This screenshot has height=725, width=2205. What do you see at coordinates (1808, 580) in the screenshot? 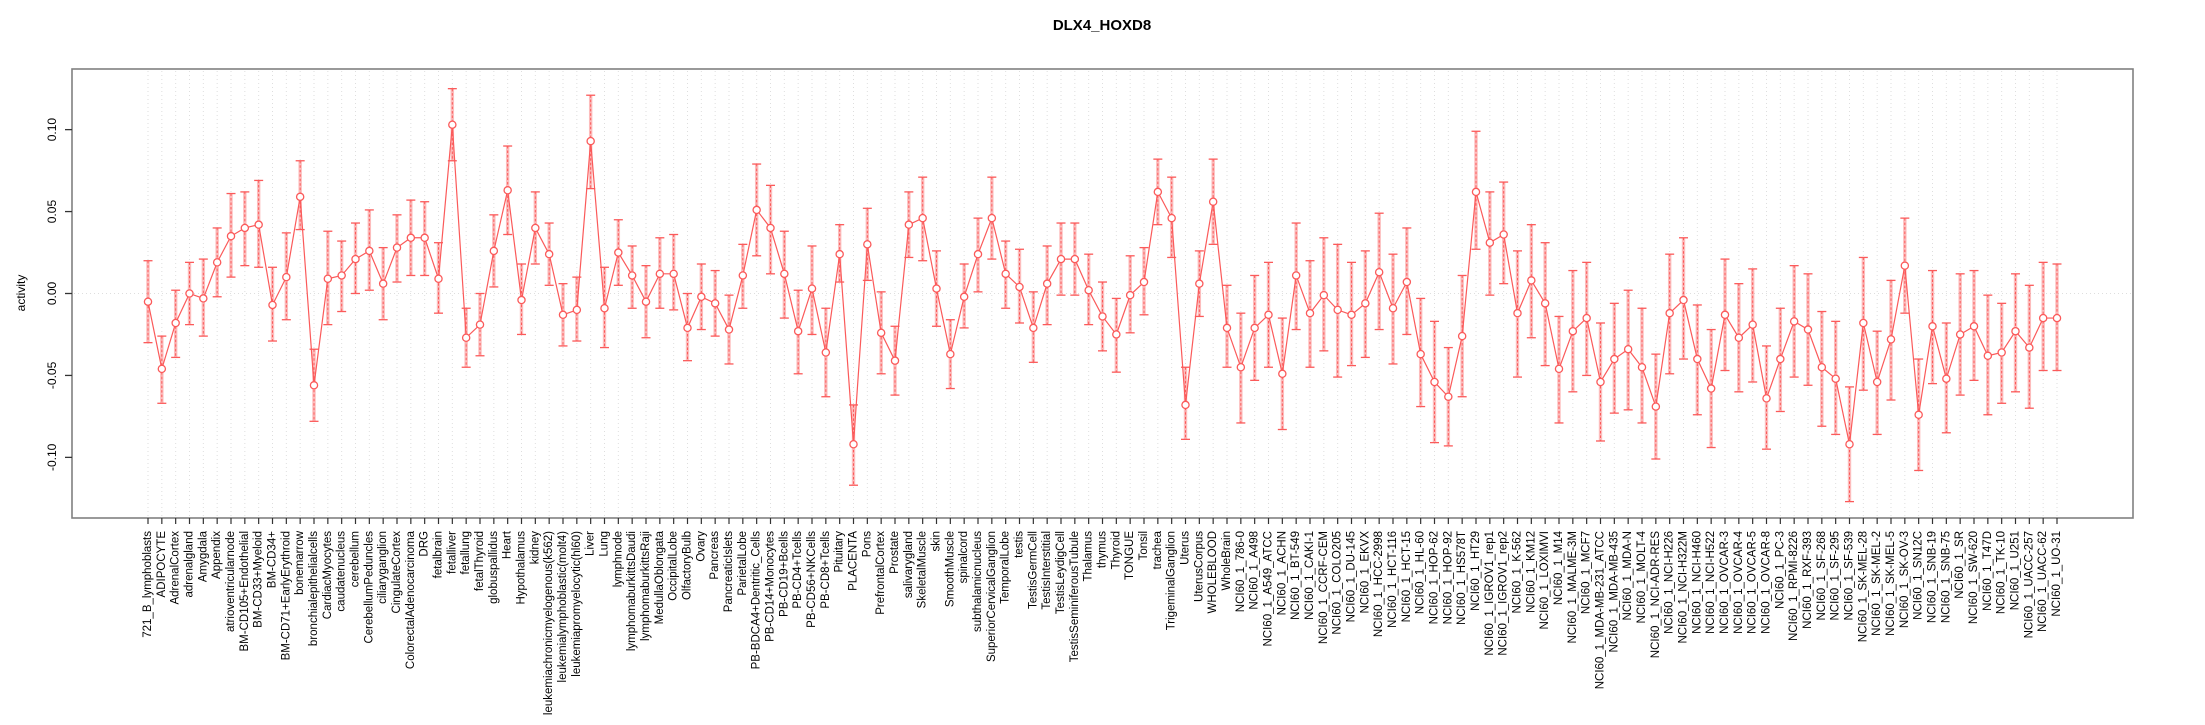
I see `x-tick-label: NCI60_1_RXF-393` at bounding box center [1808, 580].